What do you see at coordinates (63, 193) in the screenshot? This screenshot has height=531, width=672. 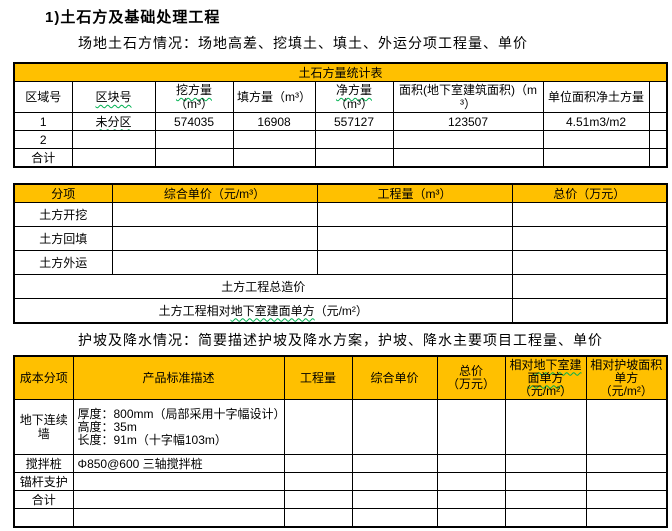 I see `col-header-item: 分项` at bounding box center [63, 193].